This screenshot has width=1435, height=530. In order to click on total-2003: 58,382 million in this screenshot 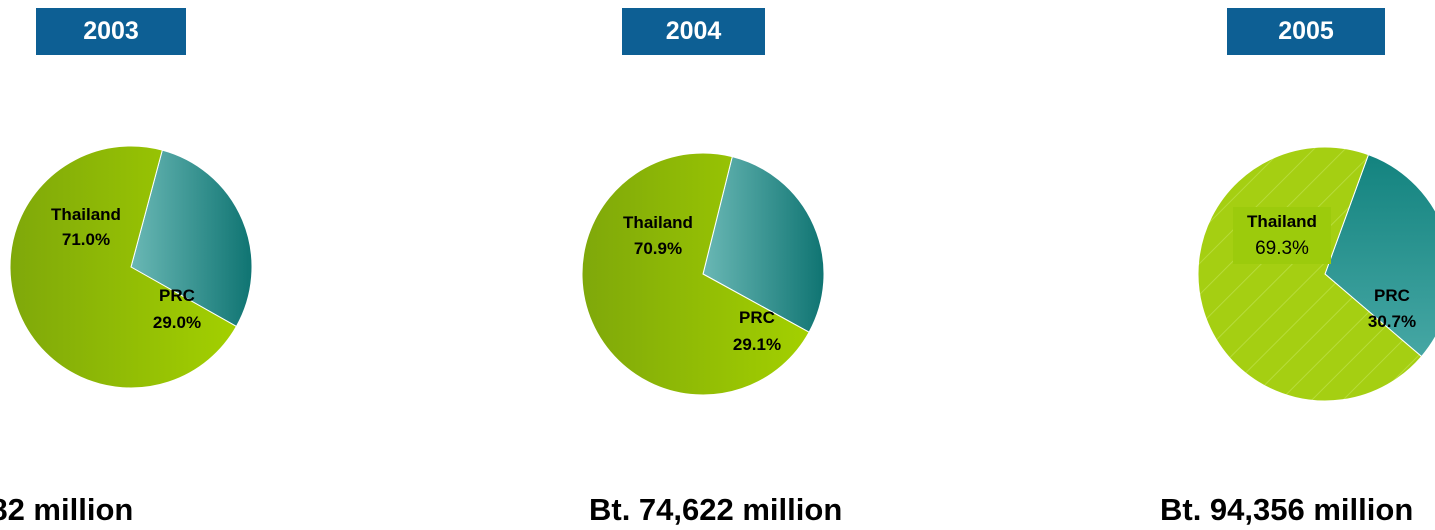, I will do `click(67, 509)`.